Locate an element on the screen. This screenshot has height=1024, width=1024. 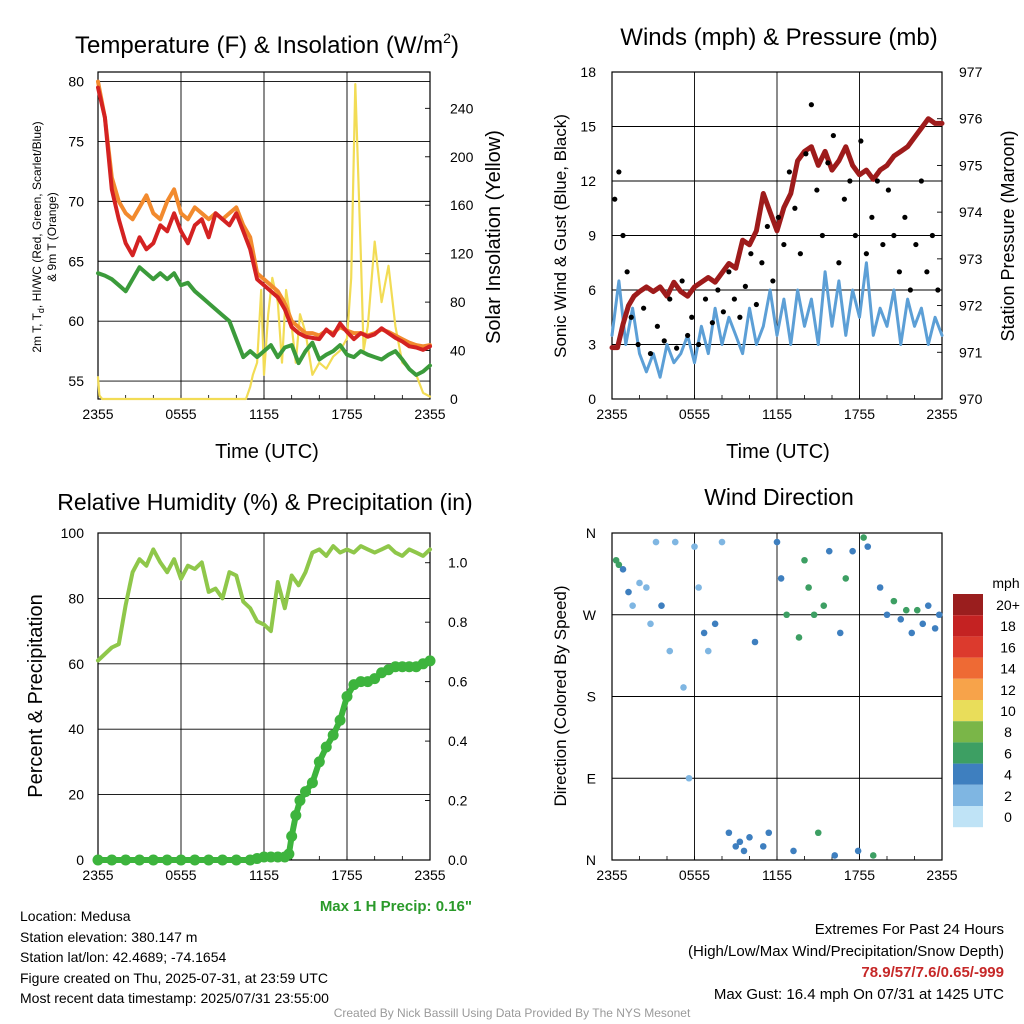
extremes-title: Extremes For Past 24 Hours is located at coordinates (909, 929).